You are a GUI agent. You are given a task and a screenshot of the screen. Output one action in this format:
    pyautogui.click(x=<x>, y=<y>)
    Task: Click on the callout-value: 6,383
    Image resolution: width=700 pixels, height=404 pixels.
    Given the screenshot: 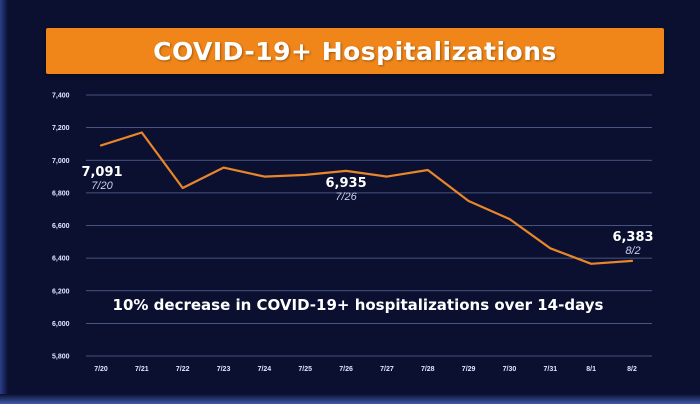 What is the action you would take?
    pyautogui.click(x=632, y=237)
    